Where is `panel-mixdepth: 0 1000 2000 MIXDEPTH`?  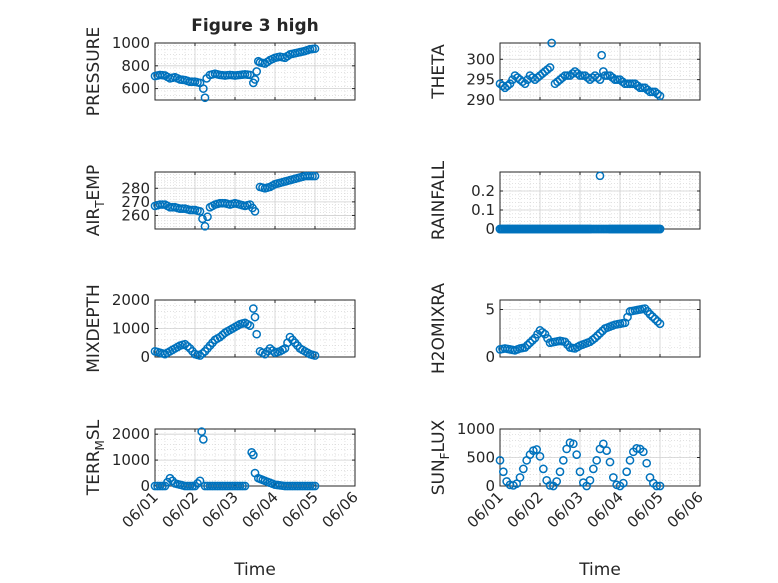
panel-mixdepth: 0 1000 2000 MIXDEPTH is located at coordinates (220, 328).